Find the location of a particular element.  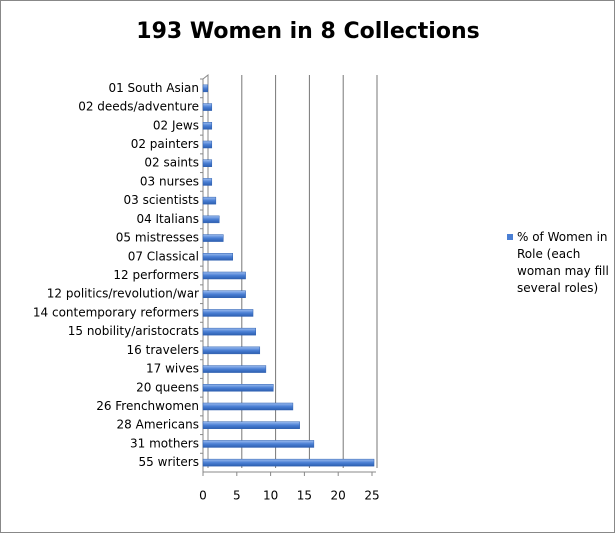

y-tick-label: 02 deeds/adventure is located at coordinates (138, 107).